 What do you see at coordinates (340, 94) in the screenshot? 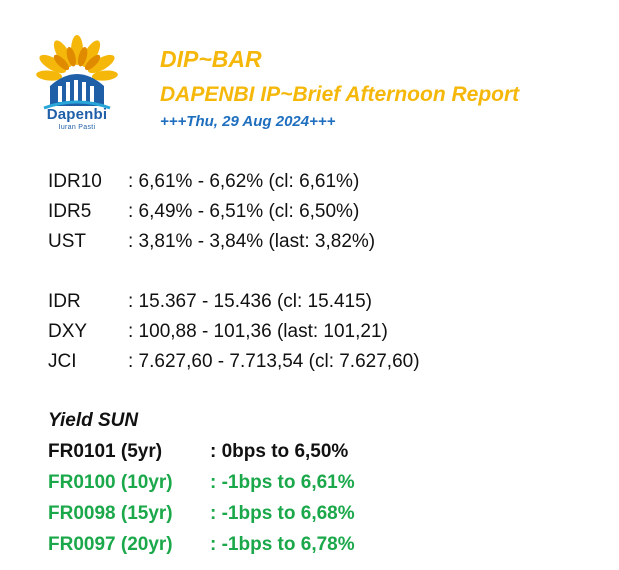
I see `report-subtitle: DAPENBI IP~Brief Afternoon Report` at bounding box center [340, 94].